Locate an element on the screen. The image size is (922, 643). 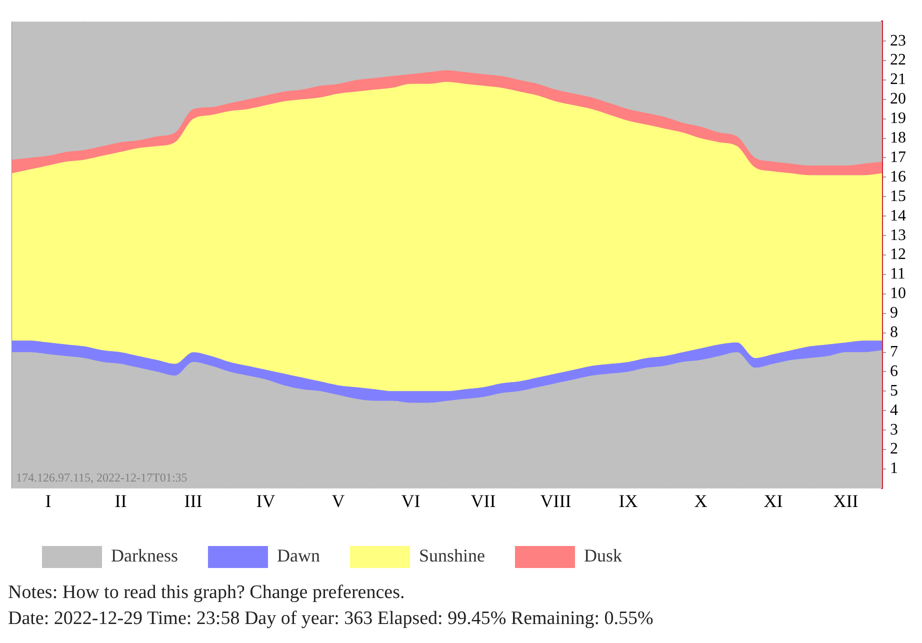
y-tick-label: 20 is located at coordinates (898, 99).